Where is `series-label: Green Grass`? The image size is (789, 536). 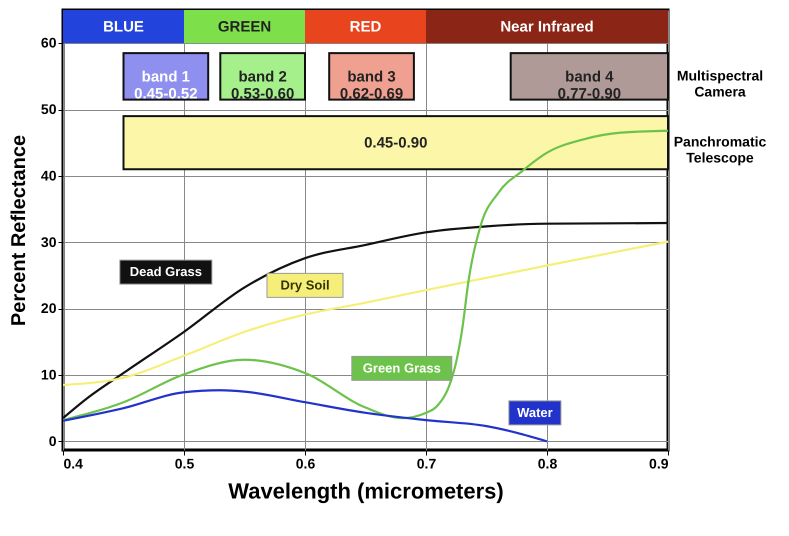 series-label: Green Grass is located at coordinates (401, 368).